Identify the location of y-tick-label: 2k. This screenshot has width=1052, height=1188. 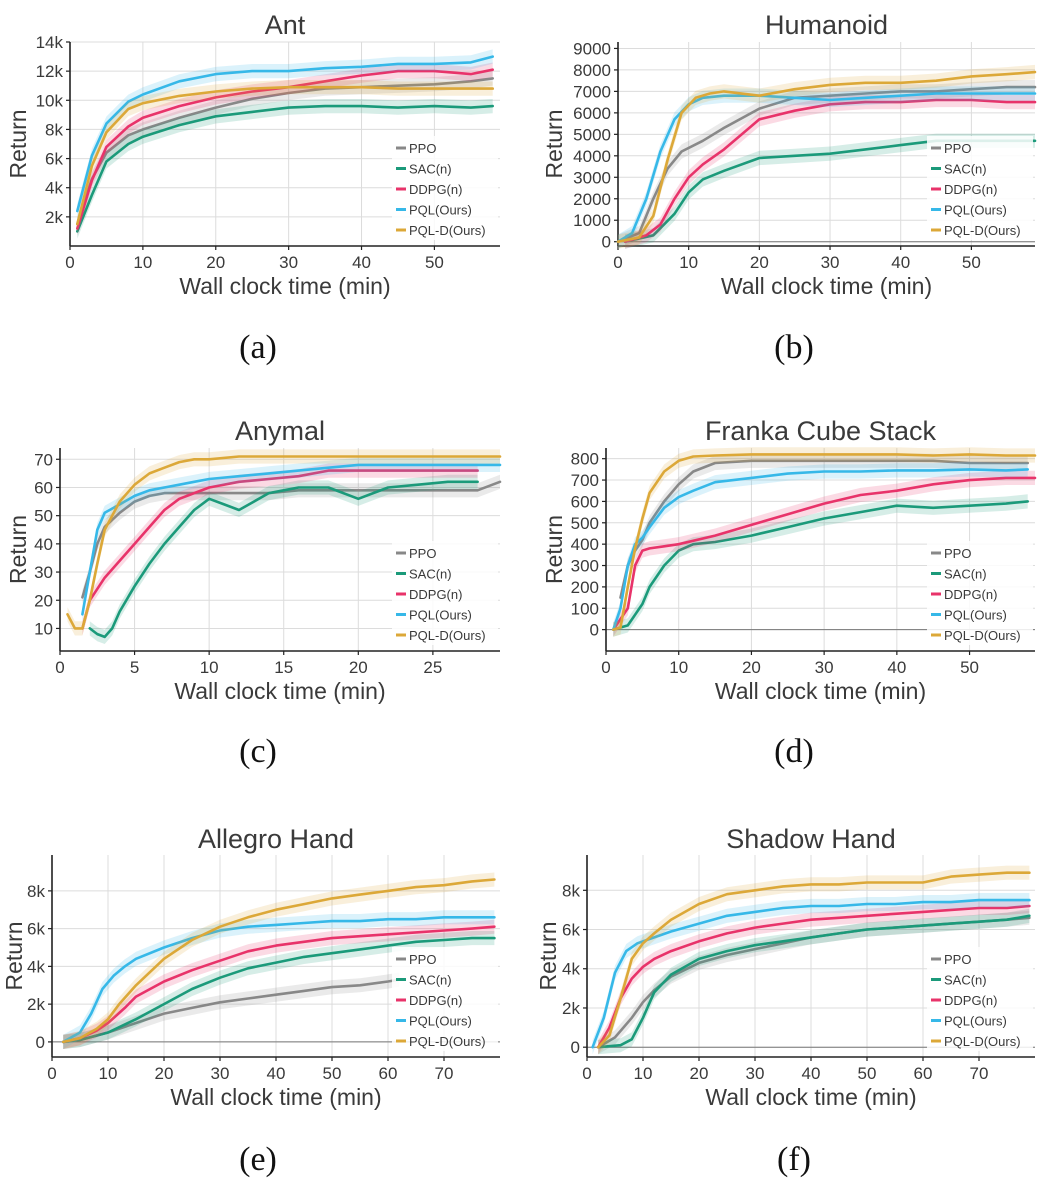
(54, 217).